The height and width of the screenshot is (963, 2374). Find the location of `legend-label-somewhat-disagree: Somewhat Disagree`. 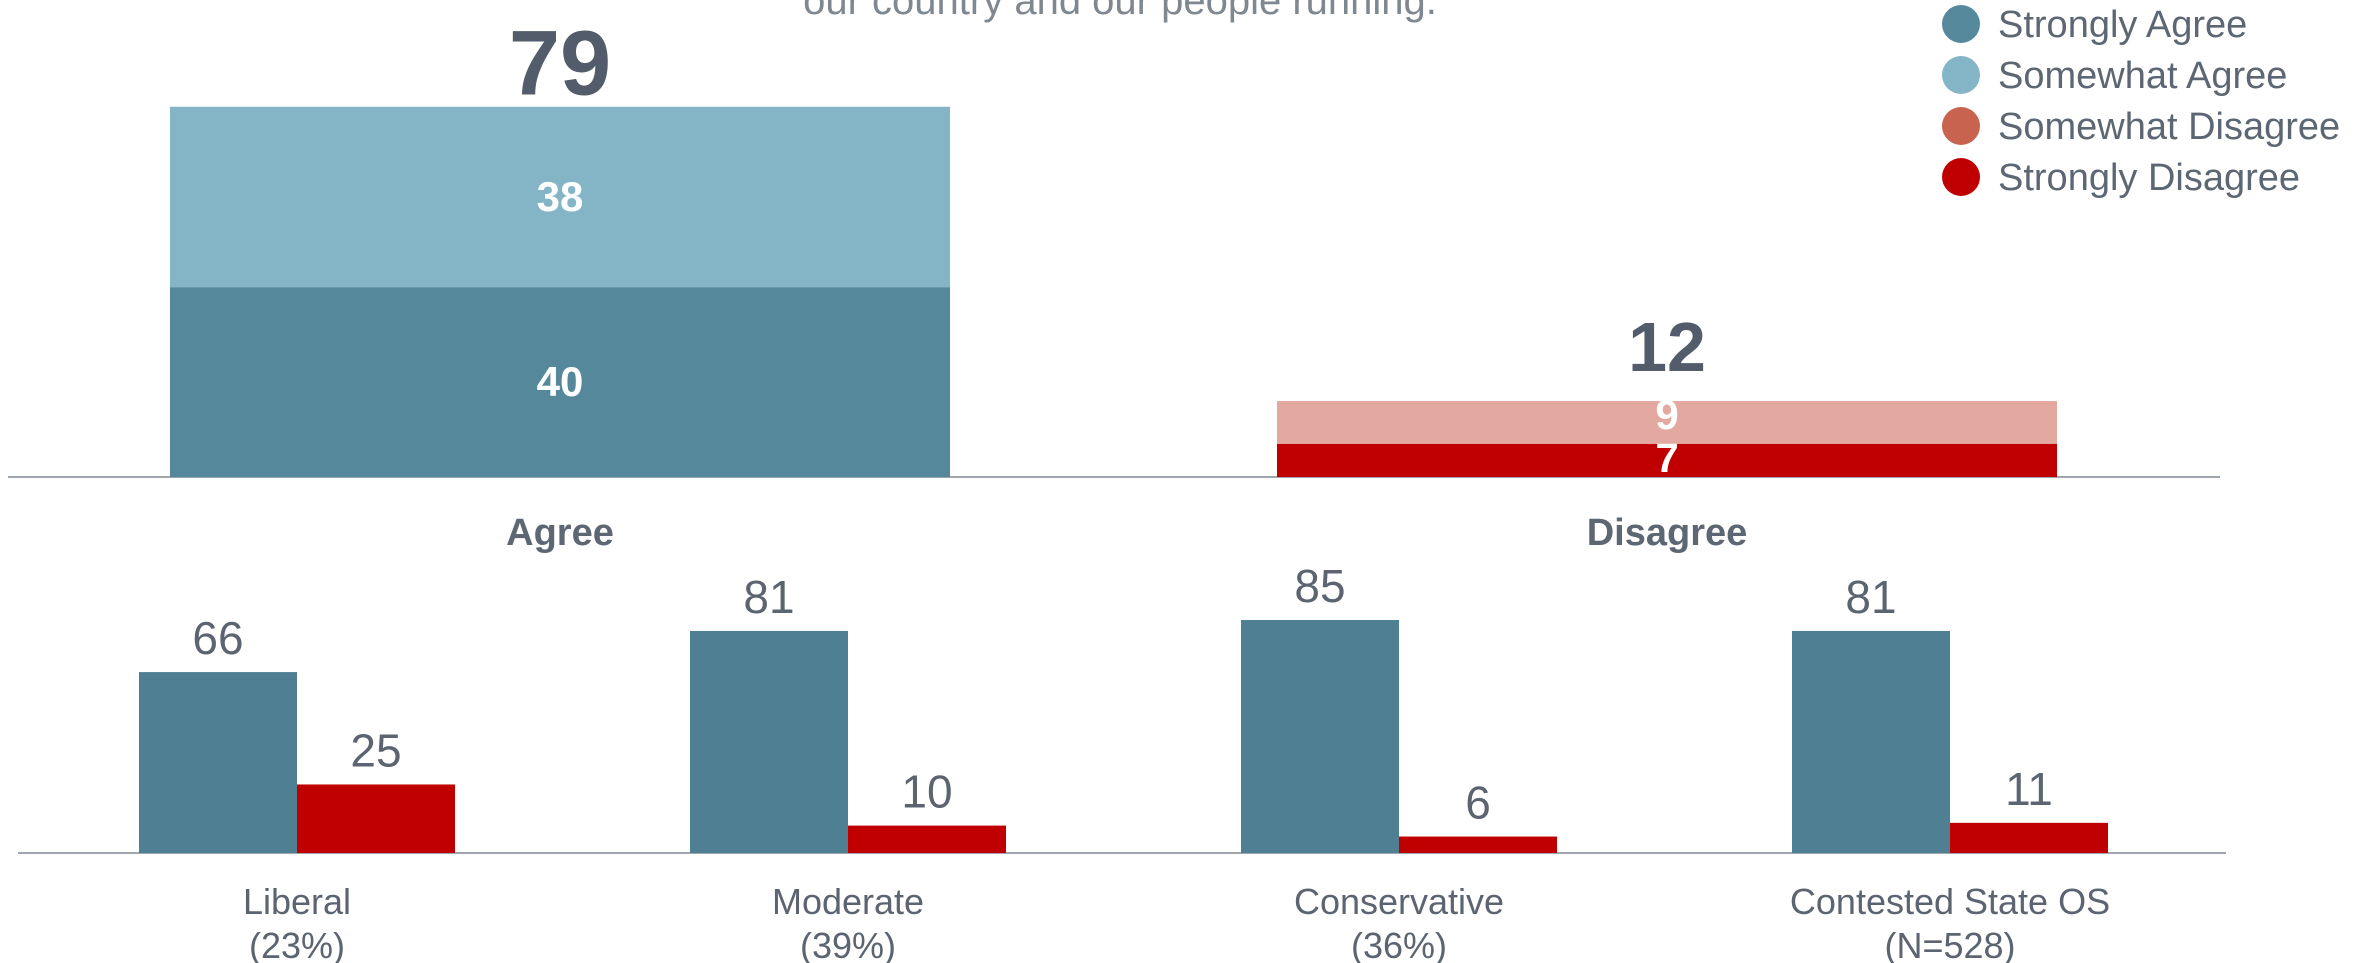

legend-label-somewhat-disagree: Somewhat Disagree is located at coordinates (2169, 127).